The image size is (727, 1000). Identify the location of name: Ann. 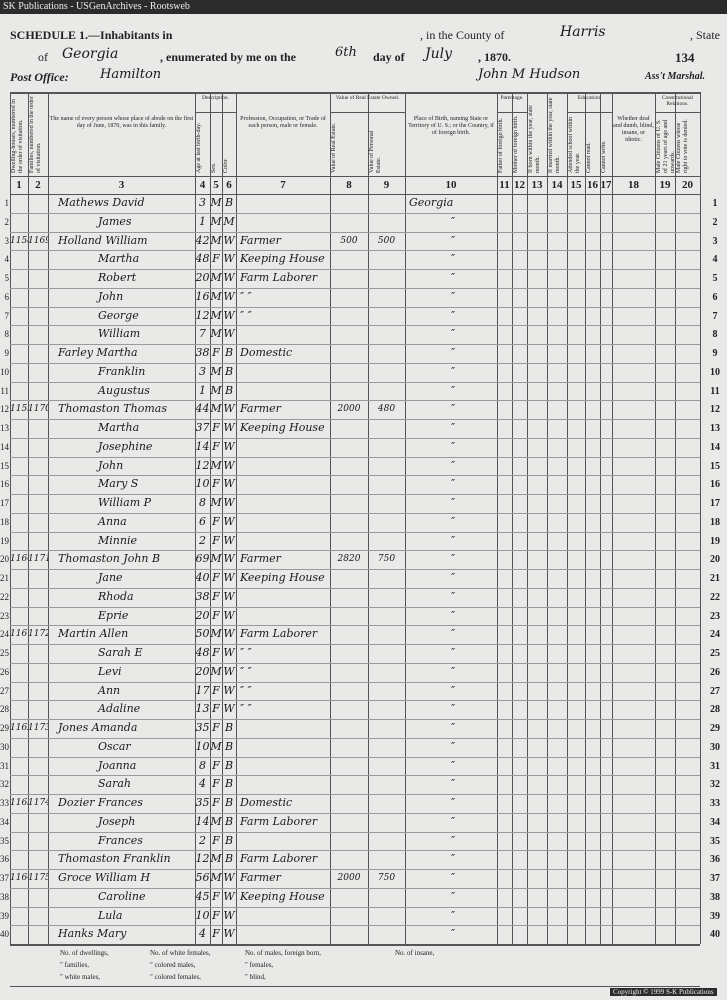
(109, 690).